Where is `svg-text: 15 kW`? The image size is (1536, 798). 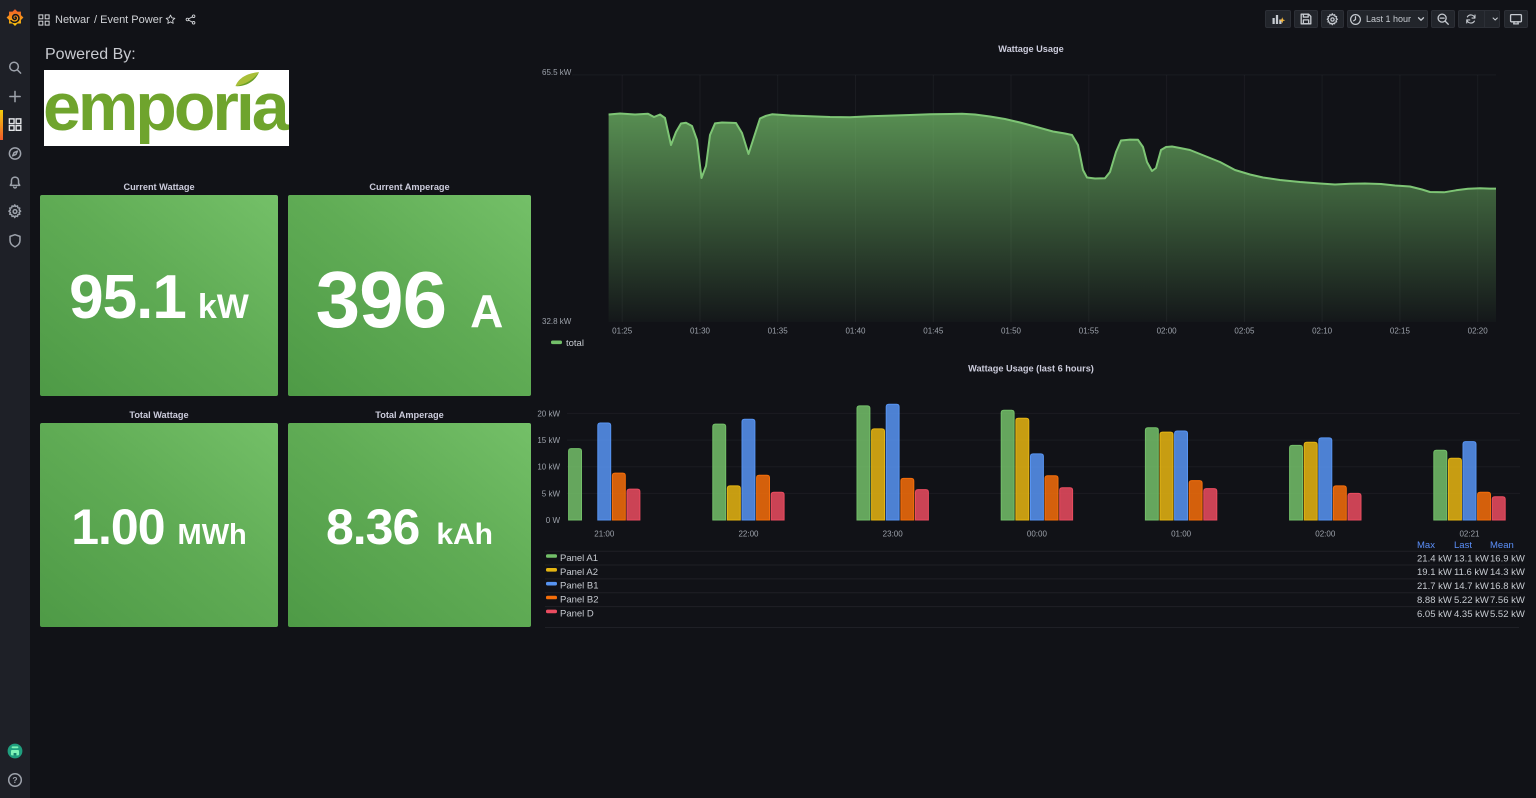
svg-text: 15 kW is located at coordinates (548, 440).